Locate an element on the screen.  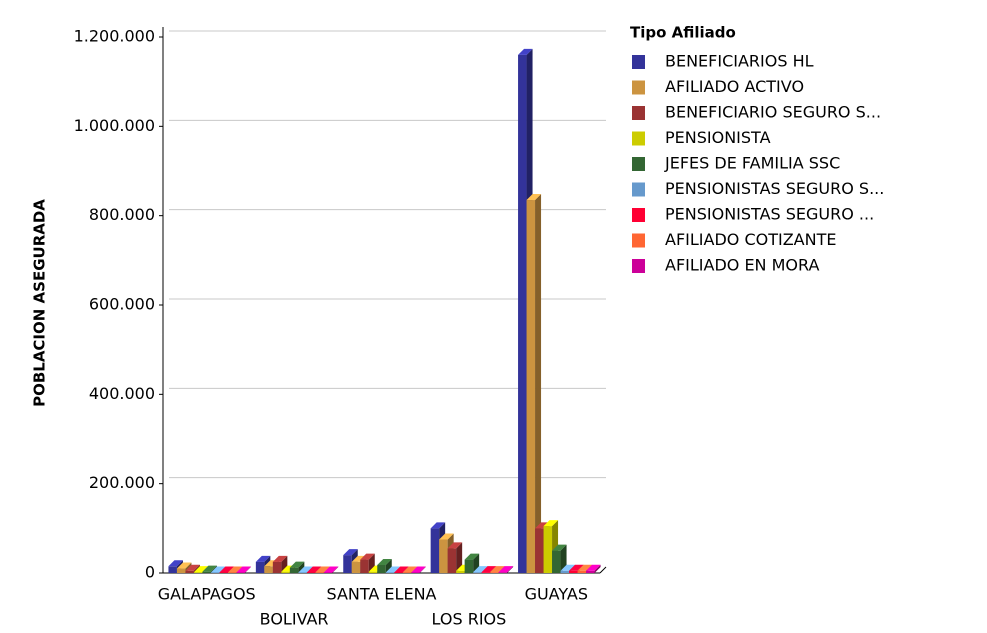
y-tick-label: 600.000 is located at coordinates (122, 304).